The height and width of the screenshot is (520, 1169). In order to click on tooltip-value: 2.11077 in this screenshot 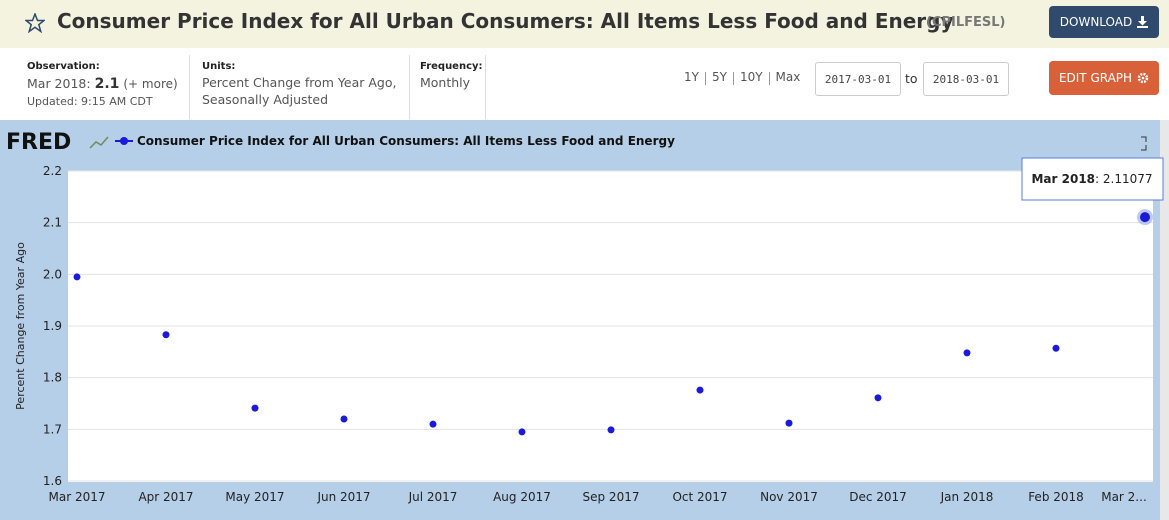, I will do `click(1128, 179)`.